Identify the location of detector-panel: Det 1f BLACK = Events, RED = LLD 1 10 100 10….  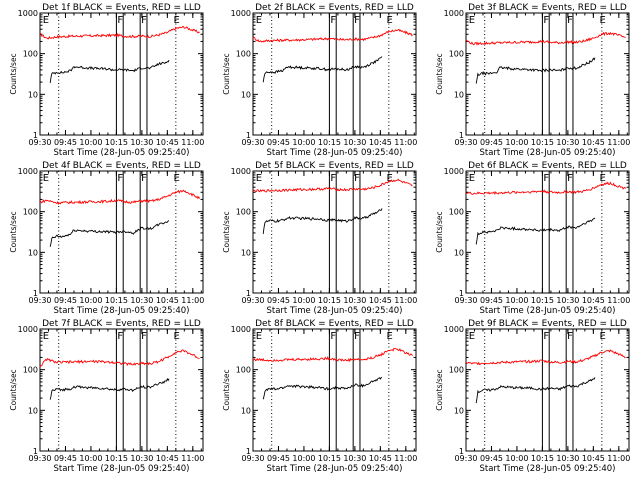
(106, 80).